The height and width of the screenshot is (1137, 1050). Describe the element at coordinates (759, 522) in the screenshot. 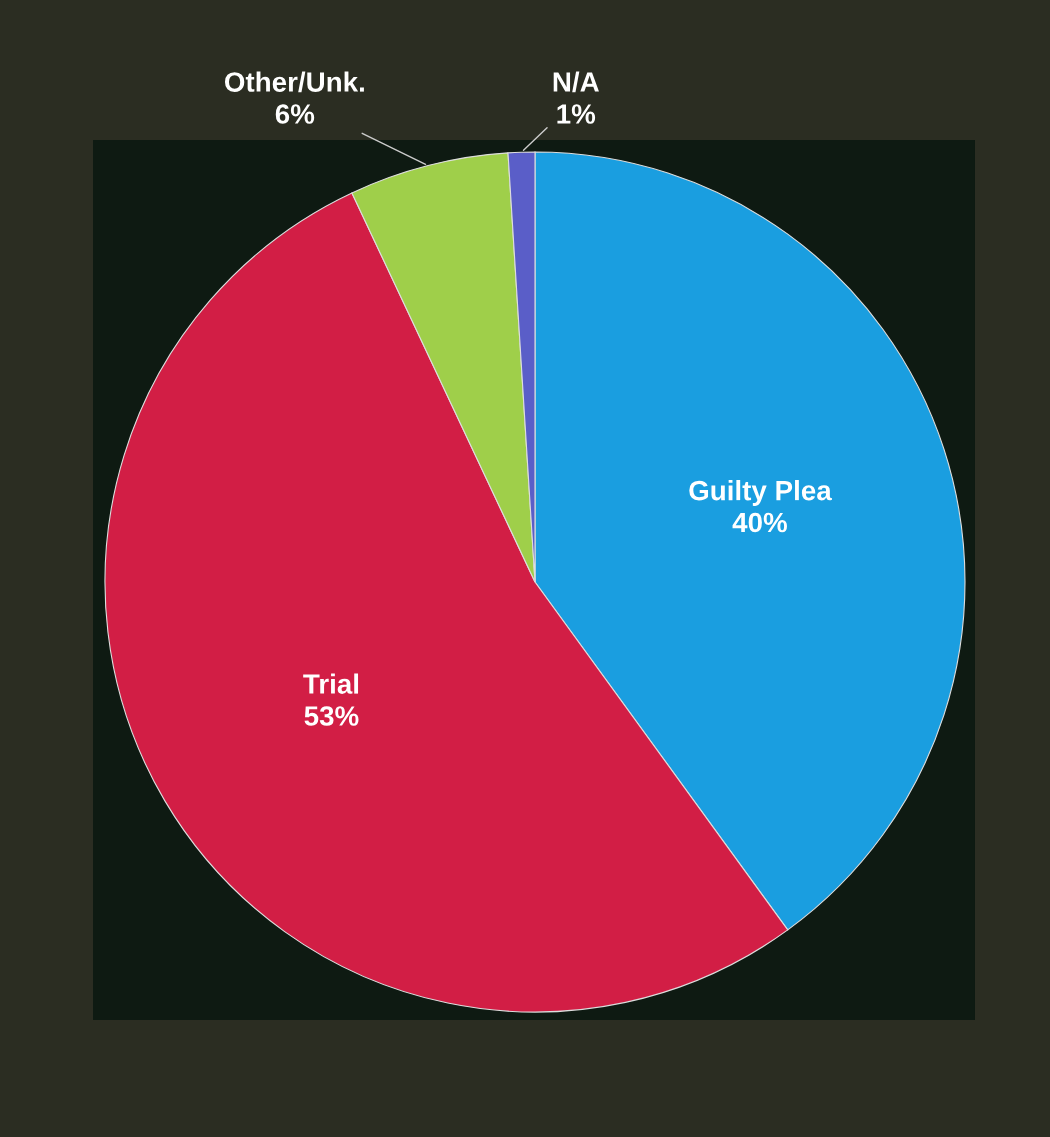

I see `data-label: 40%` at that location.